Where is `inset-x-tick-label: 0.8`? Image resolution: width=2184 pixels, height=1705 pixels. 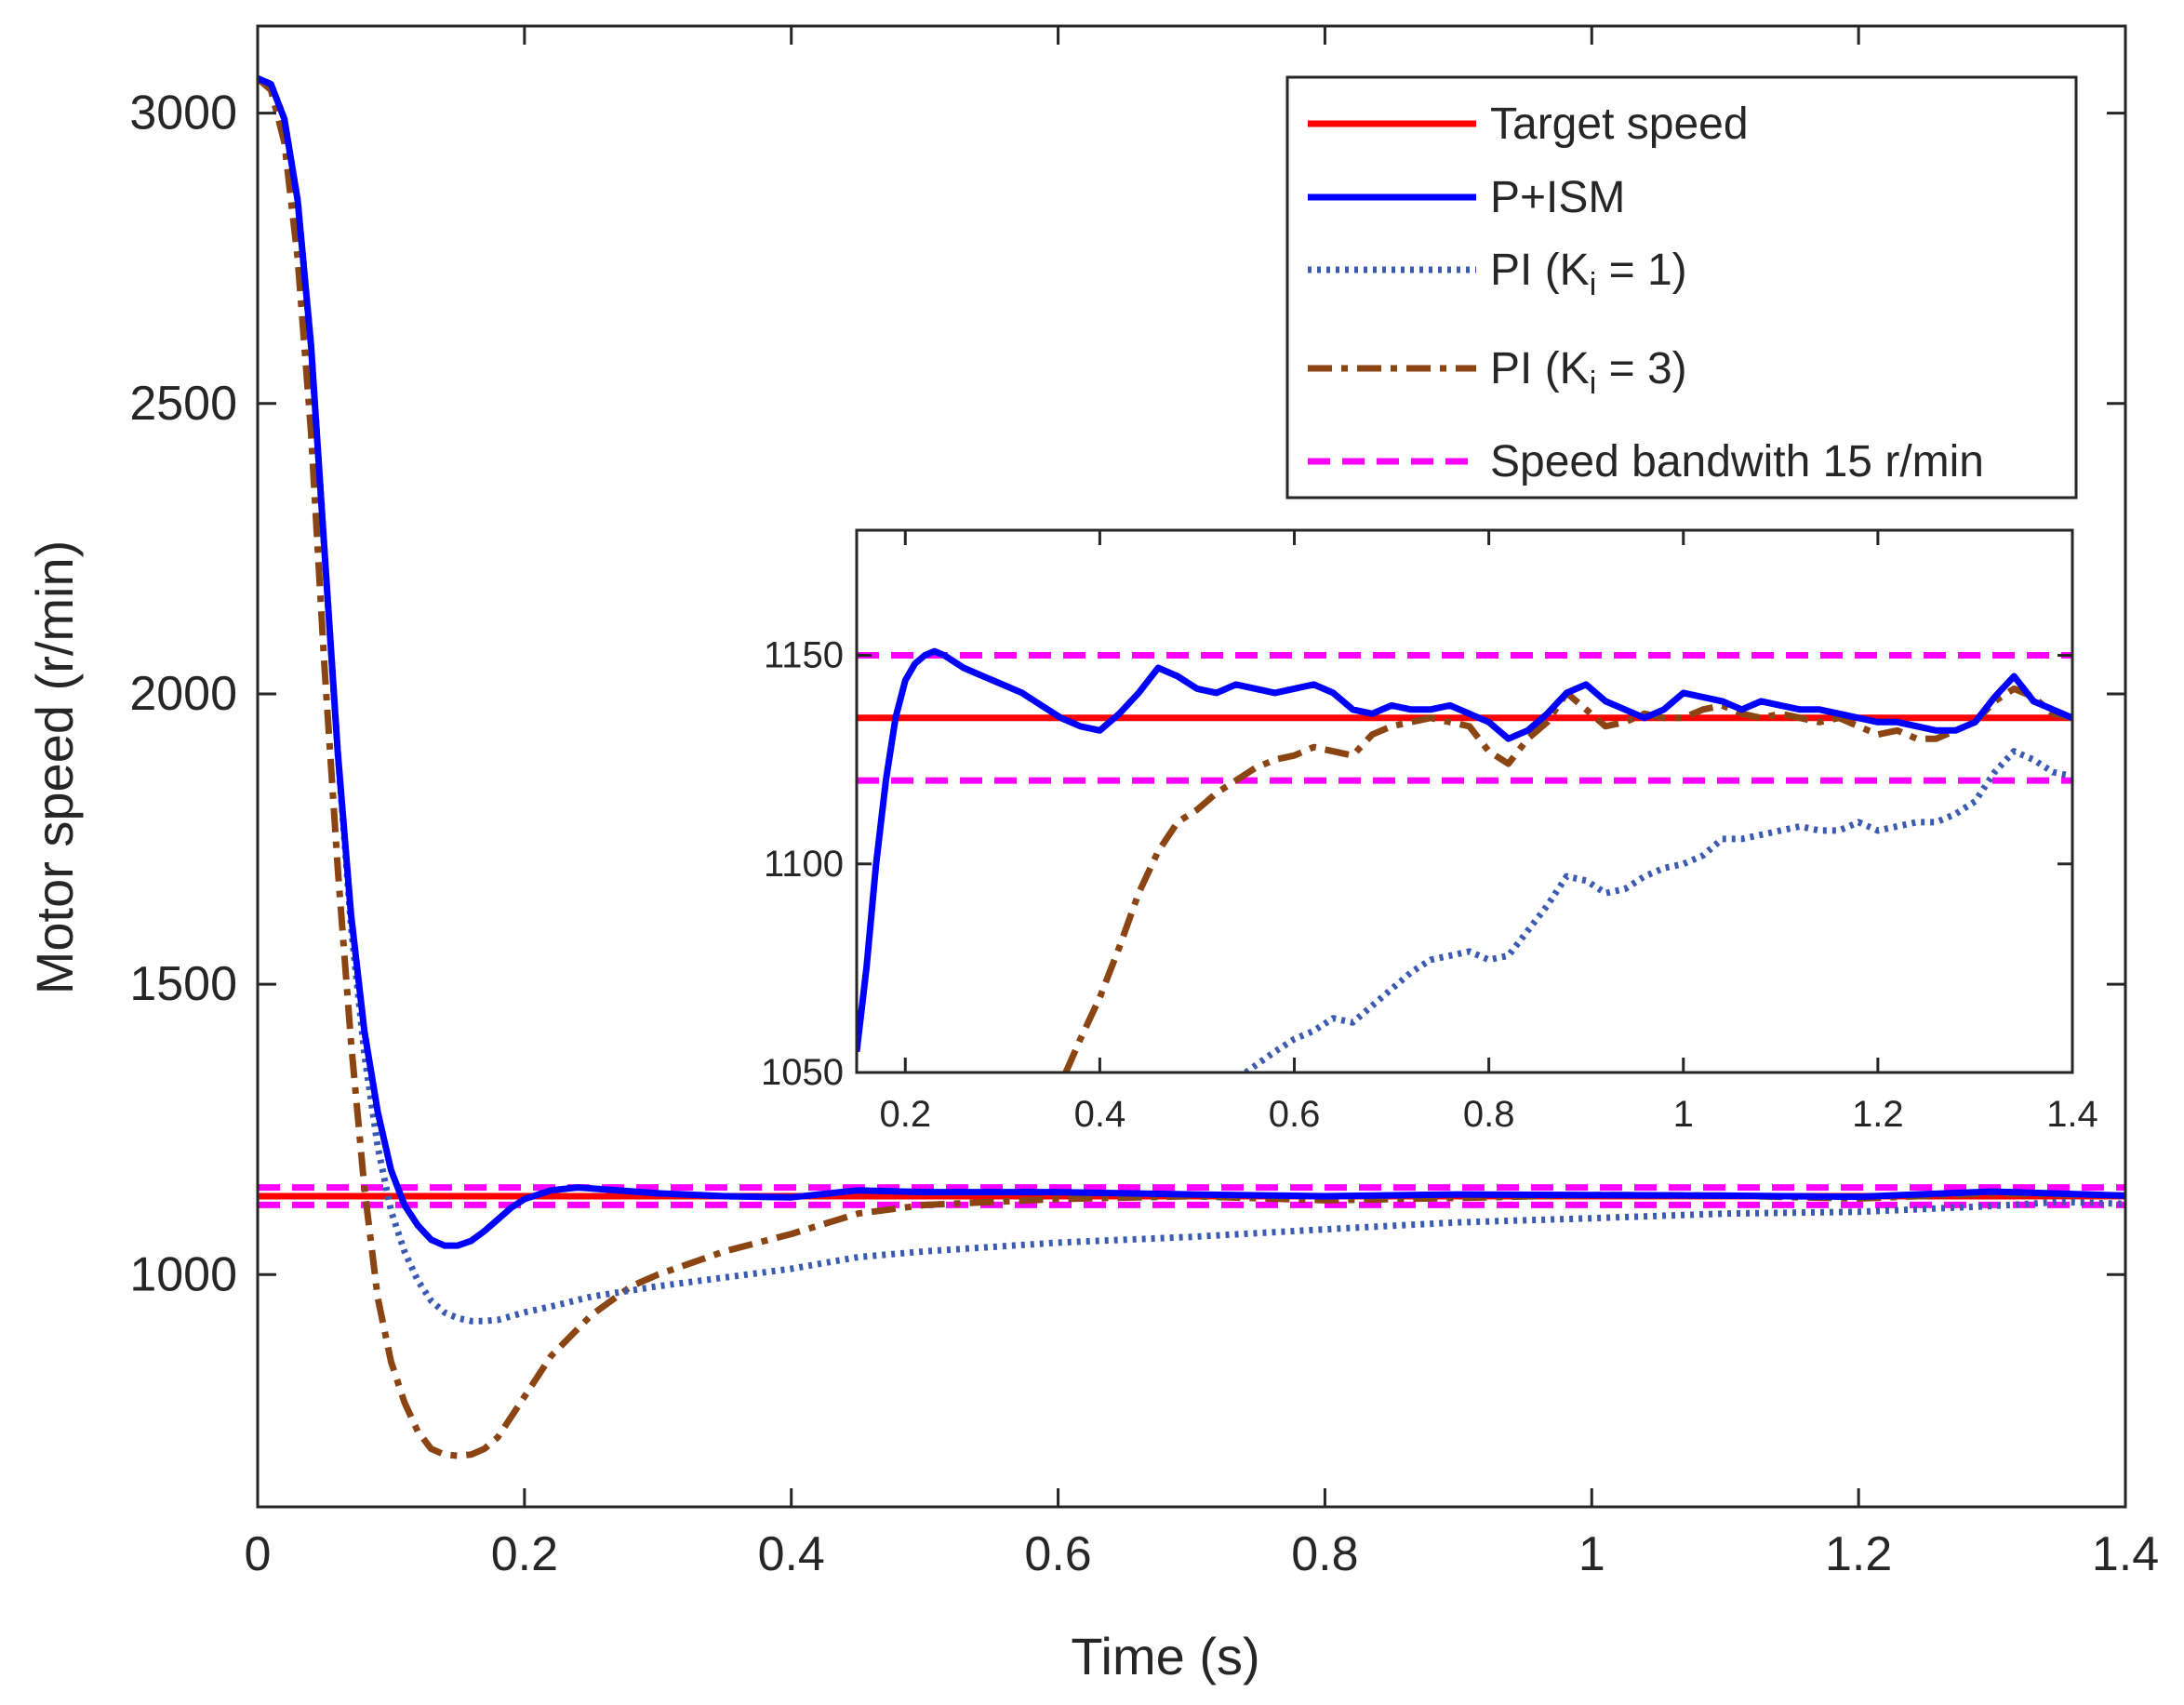
inset-x-tick-label: 0.8 is located at coordinates (1489, 1114).